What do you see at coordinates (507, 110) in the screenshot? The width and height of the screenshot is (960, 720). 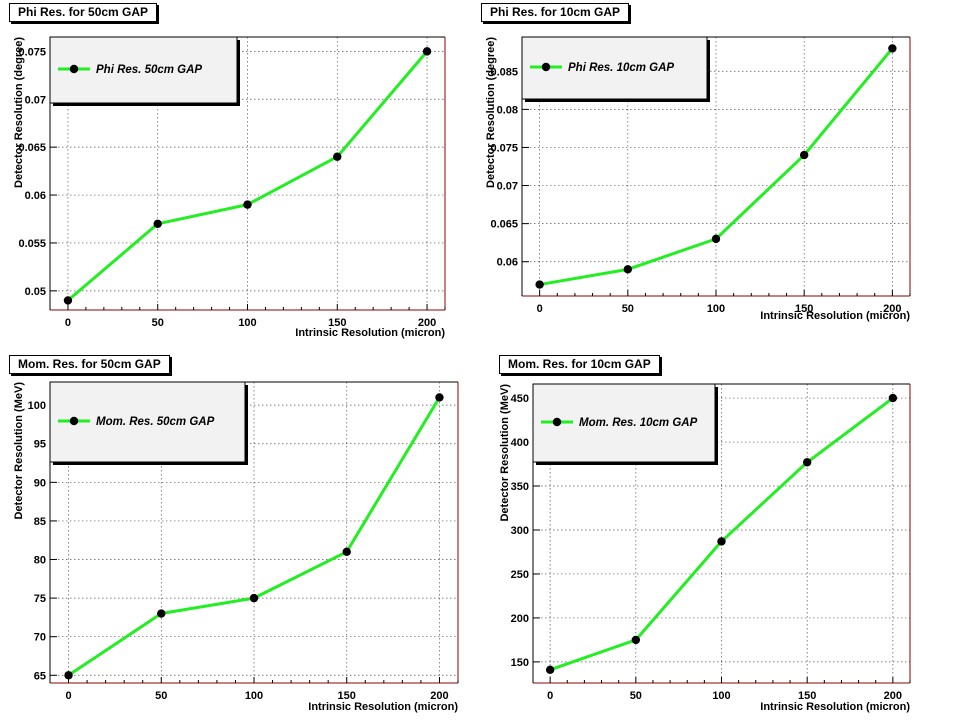 I see `y-tick-label: 0.08` at bounding box center [507, 110].